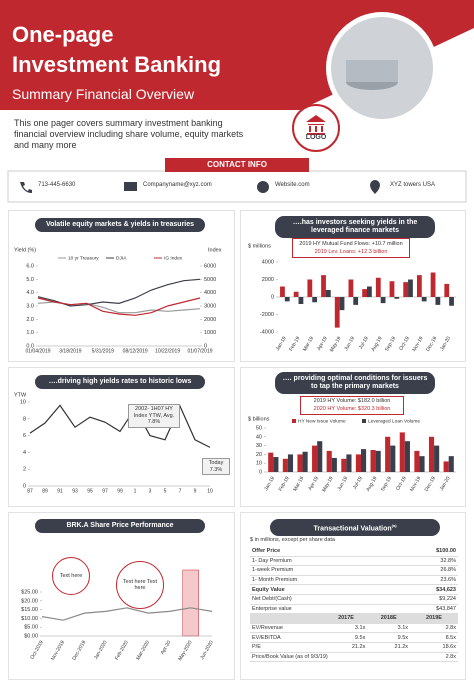 The image size is (474, 685). What do you see at coordinates (75, 491) in the screenshot?
I see `x-tick-label: 93` at bounding box center [75, 491].